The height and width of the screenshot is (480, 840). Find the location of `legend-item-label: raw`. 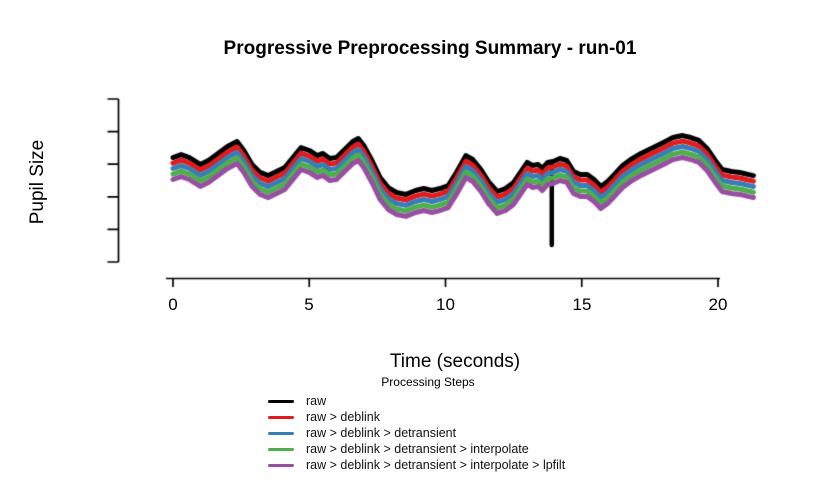

legend-item-label: raw is located at coordinates (316, 401).